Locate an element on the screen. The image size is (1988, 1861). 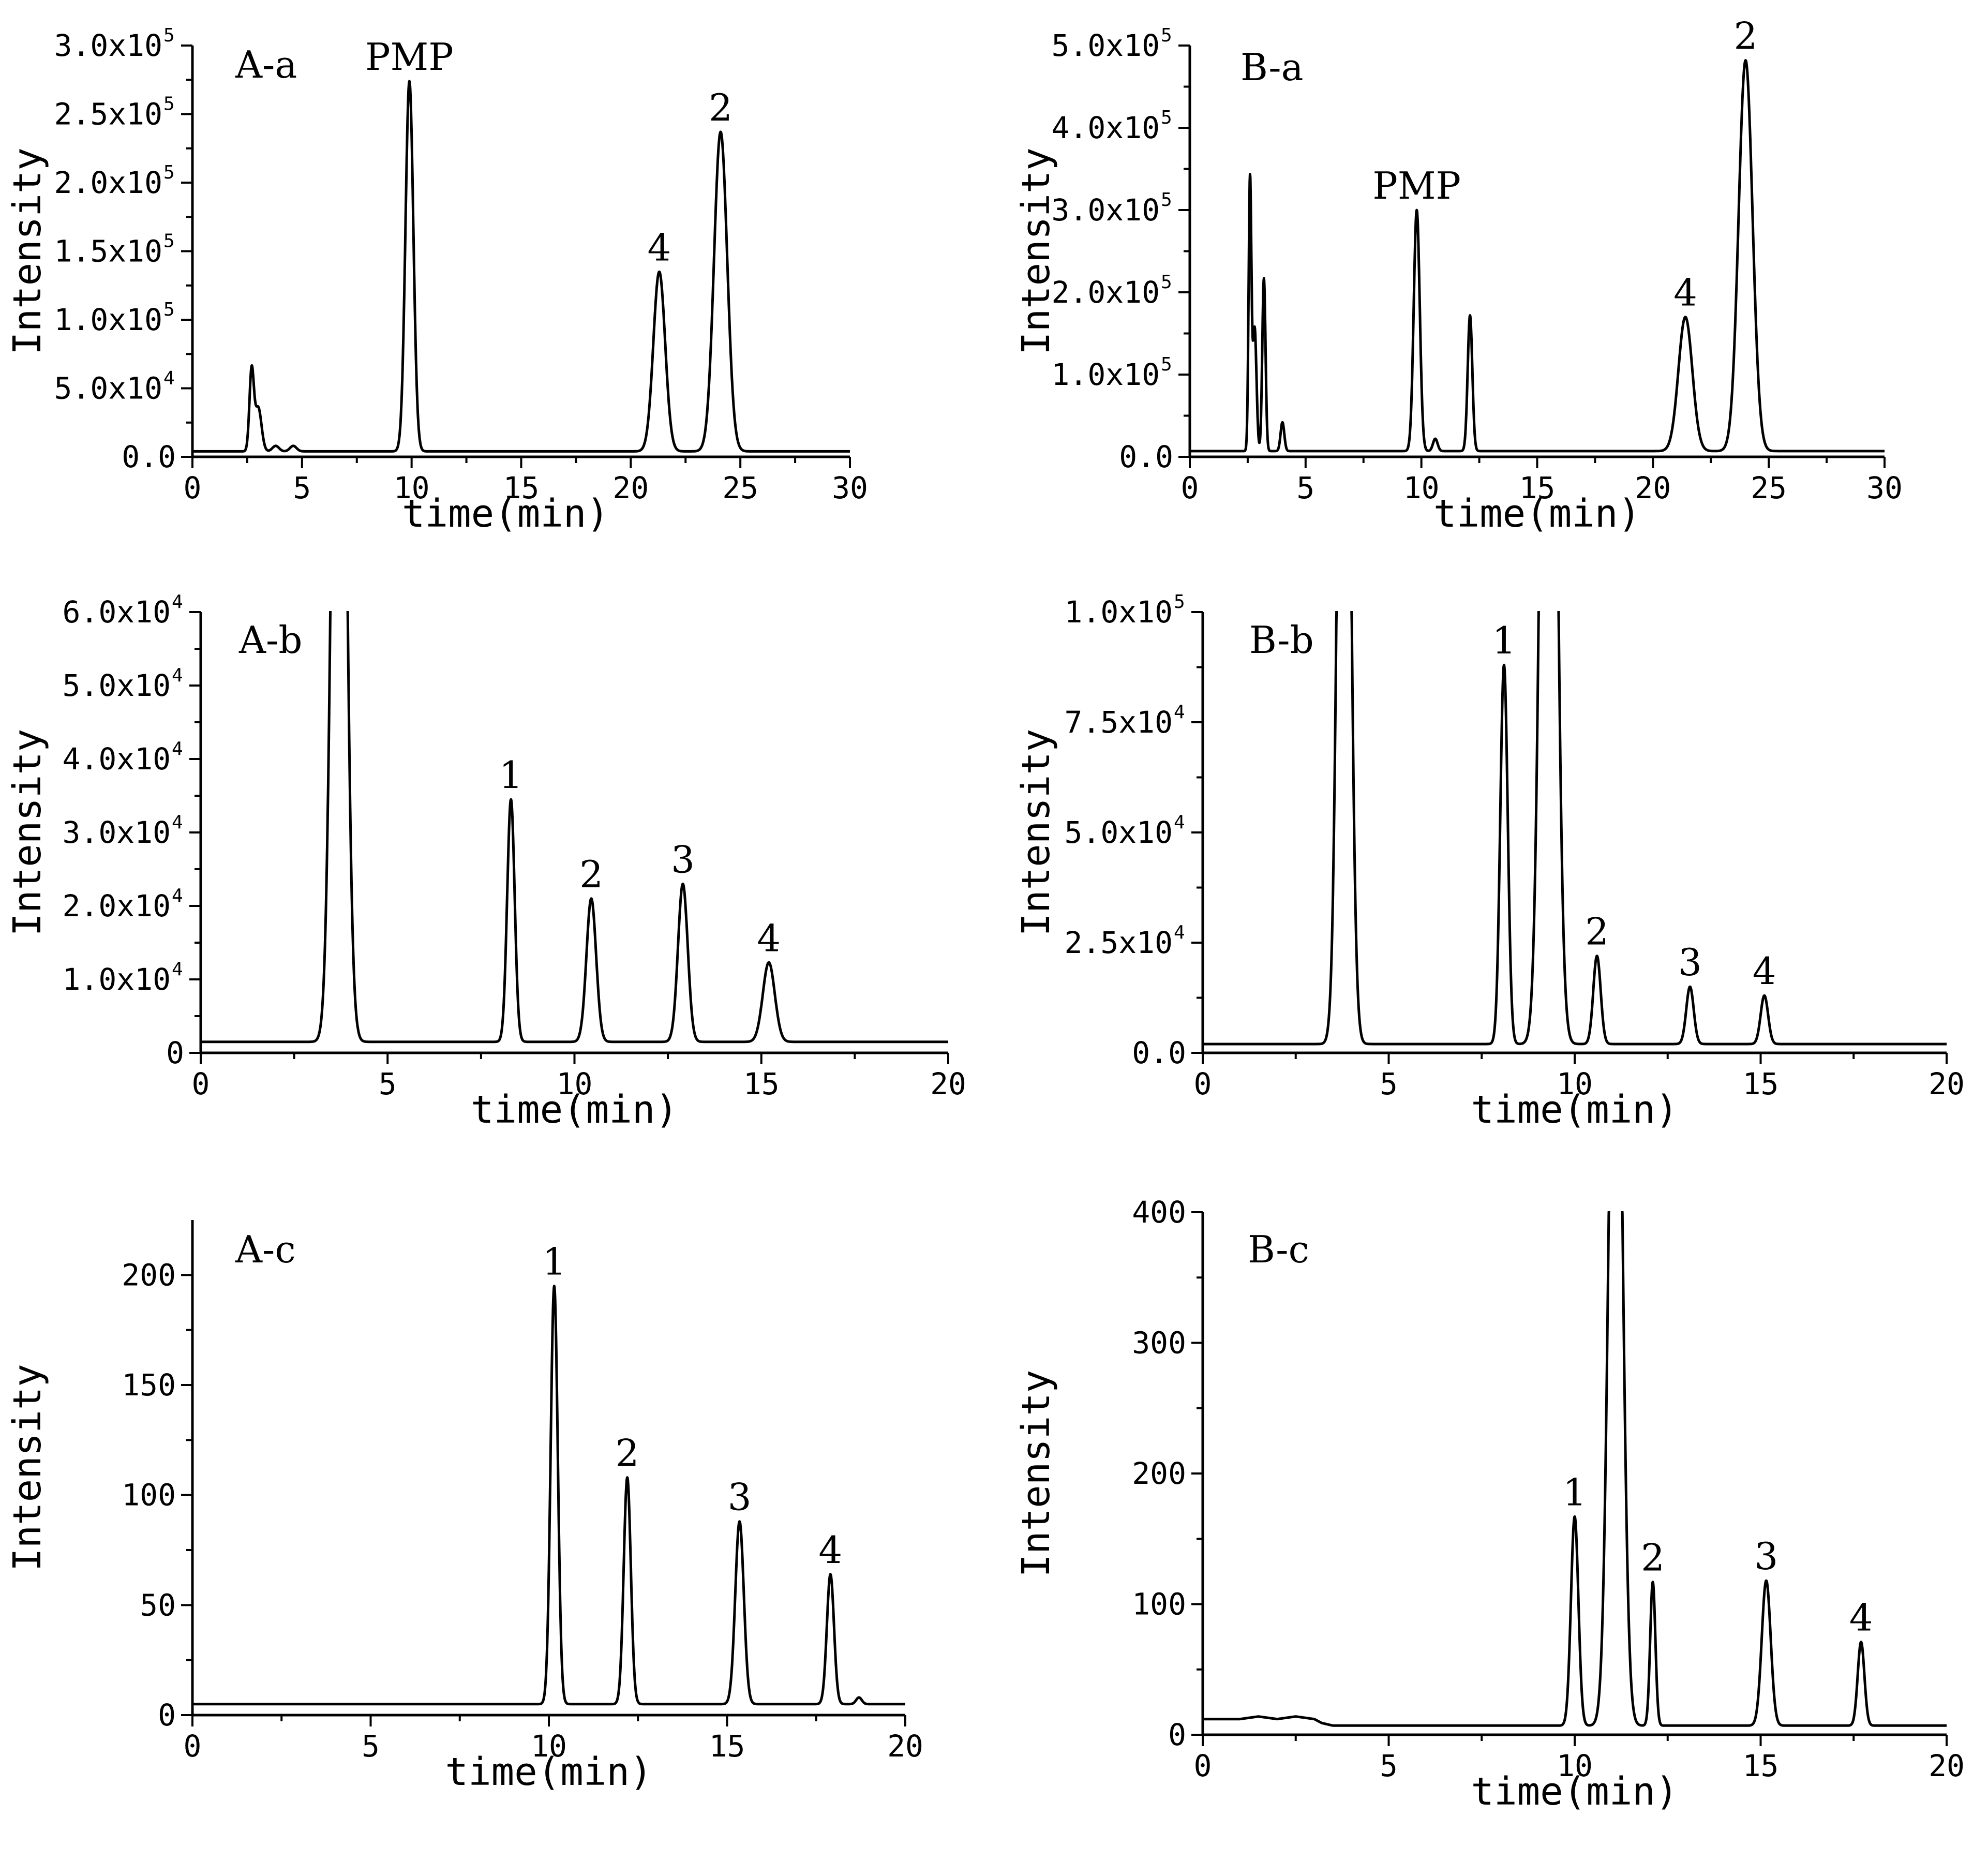
panel-label: B-a is located at coordinates (1272, 67).